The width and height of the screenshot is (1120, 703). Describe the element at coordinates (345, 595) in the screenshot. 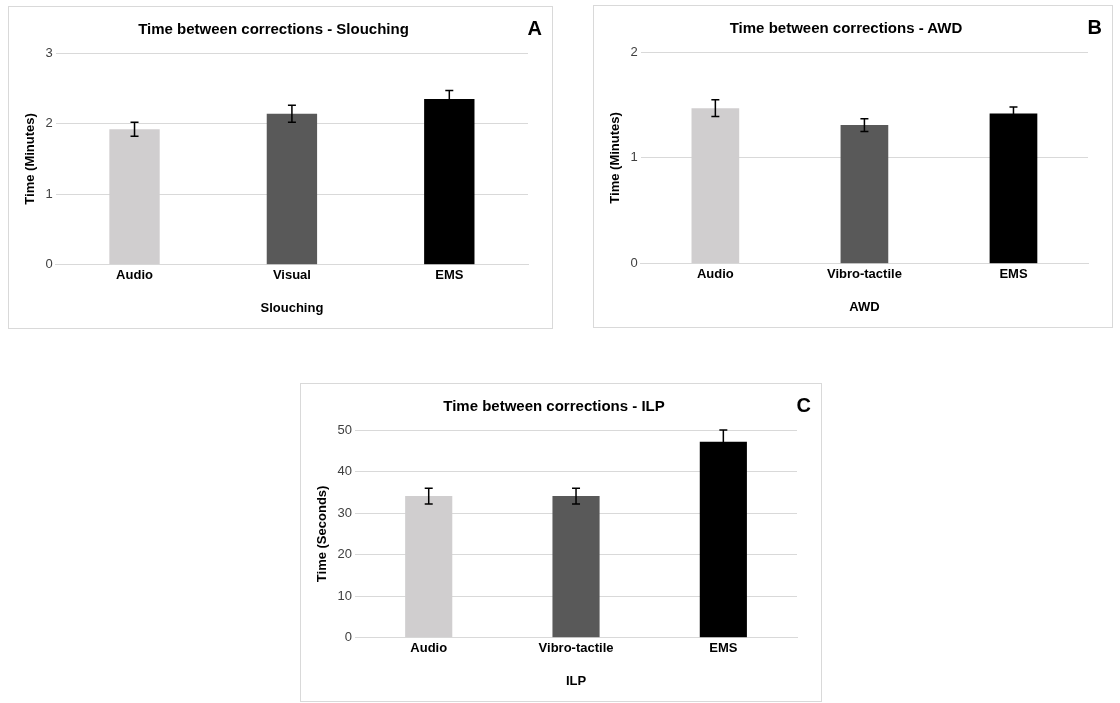

I see `y-tick-label: 10` at that location.